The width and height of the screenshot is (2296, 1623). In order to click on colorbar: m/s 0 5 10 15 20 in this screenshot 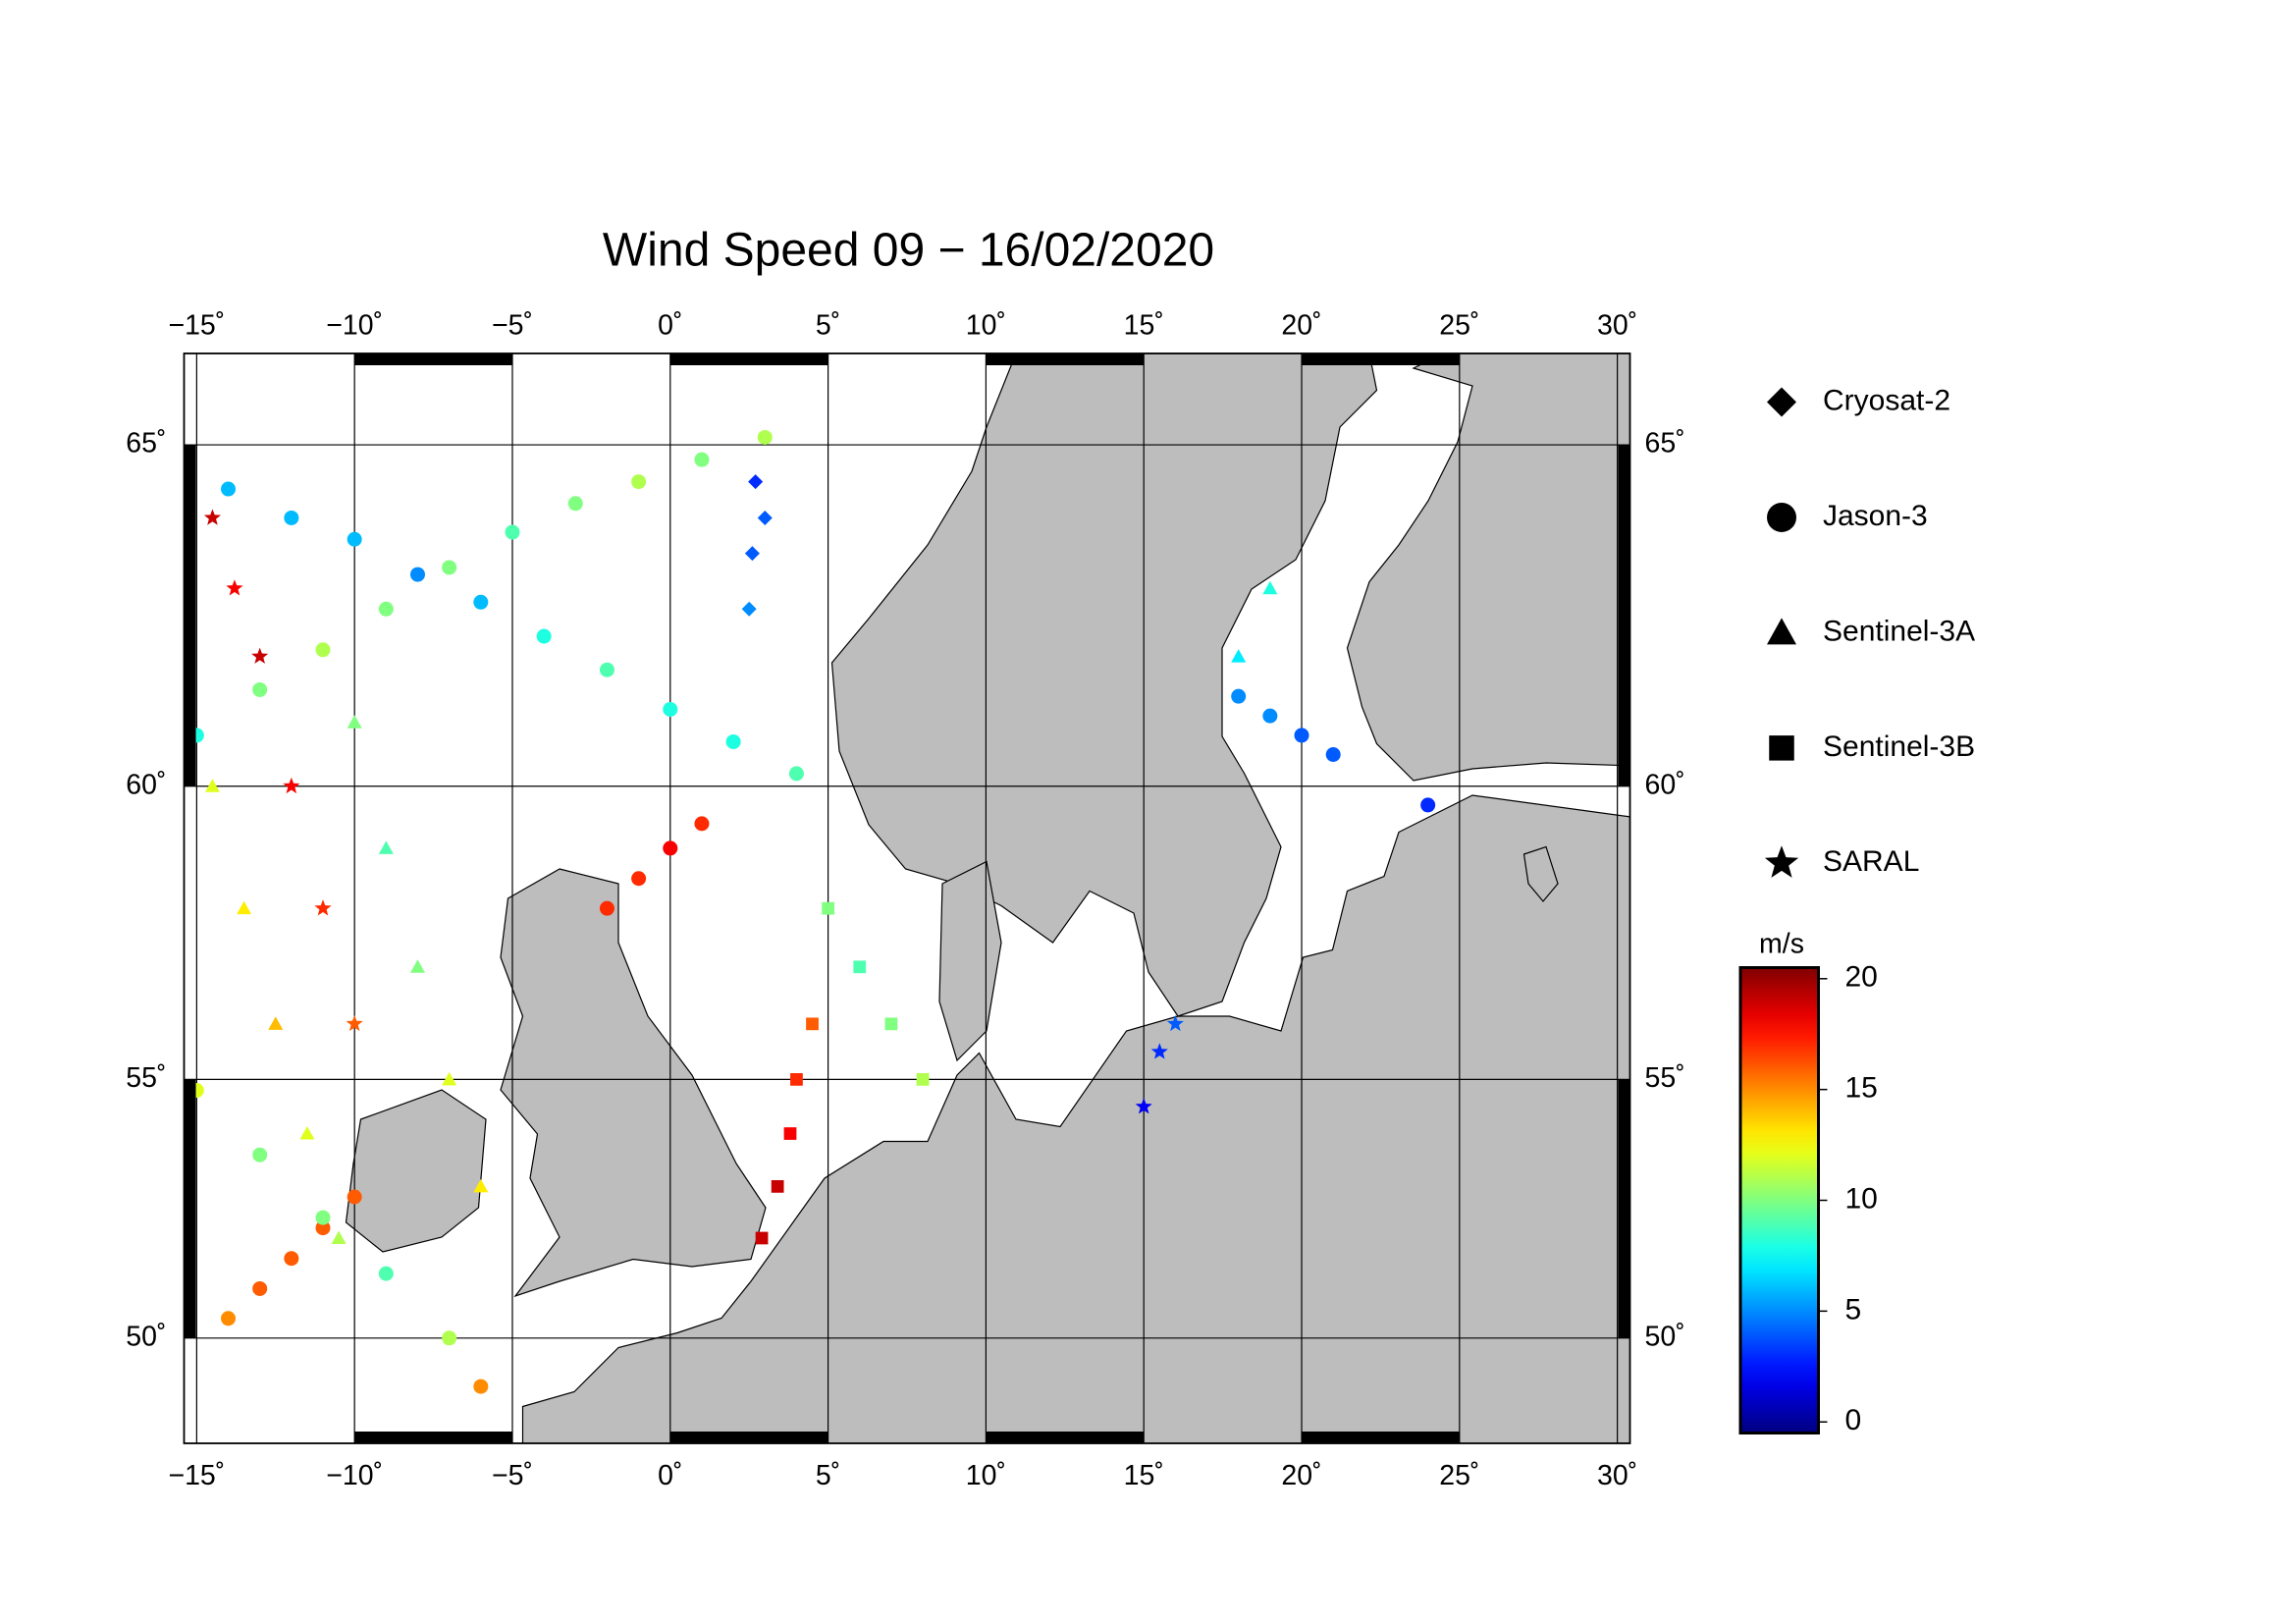, I will do `click(1808, 1182)`.